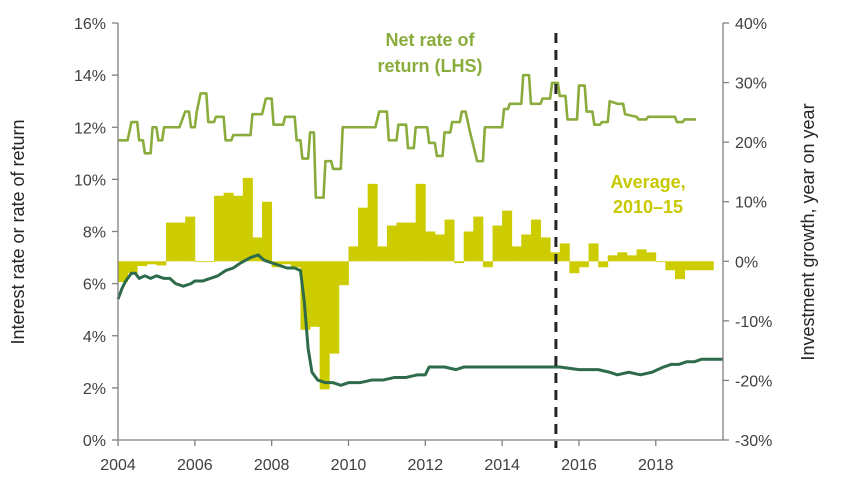 The image size is (848, 495). Describe the element at coordinates (90, 180) in the screenshot. I see `left-tick-label: 10%` at that location.